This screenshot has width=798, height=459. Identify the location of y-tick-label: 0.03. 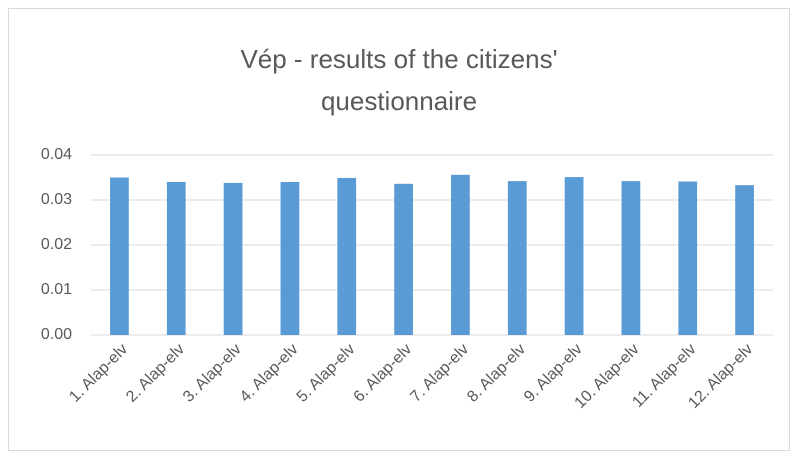
(56, 199).